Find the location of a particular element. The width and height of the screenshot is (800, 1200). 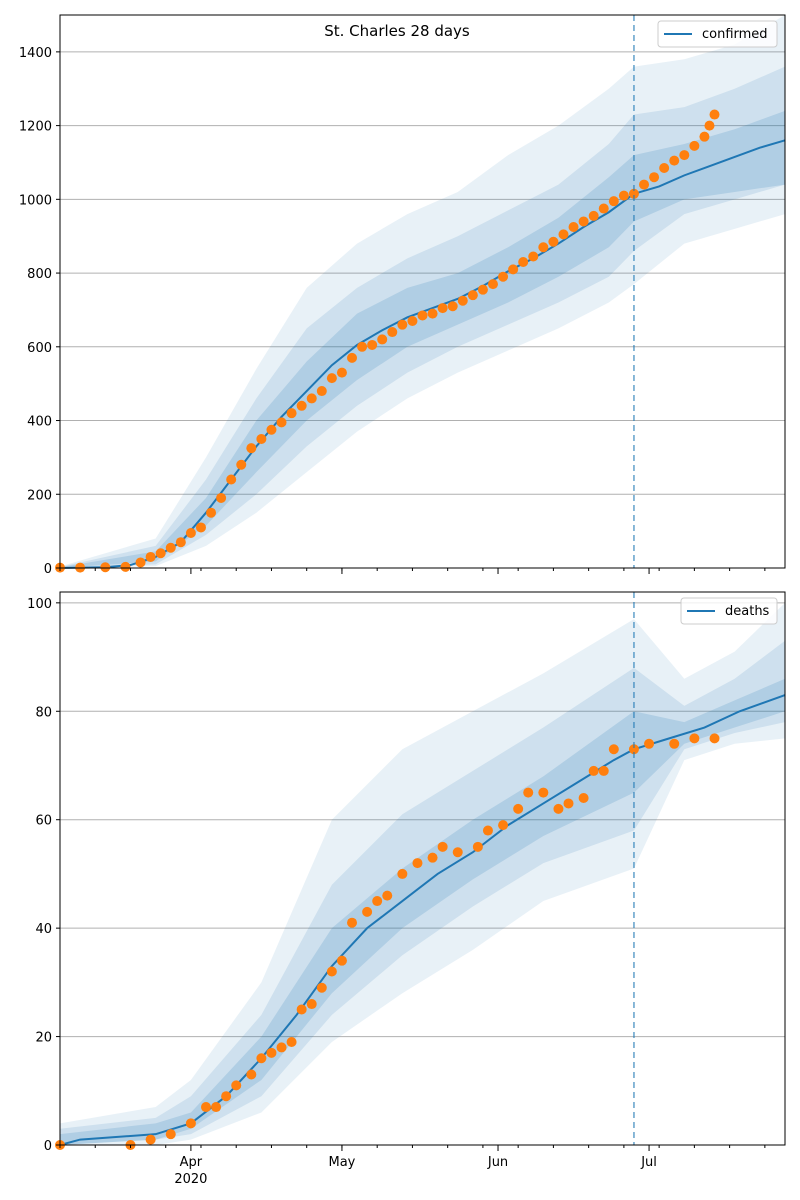

y-tick-label: 40 is located at coordinates (43, 929).